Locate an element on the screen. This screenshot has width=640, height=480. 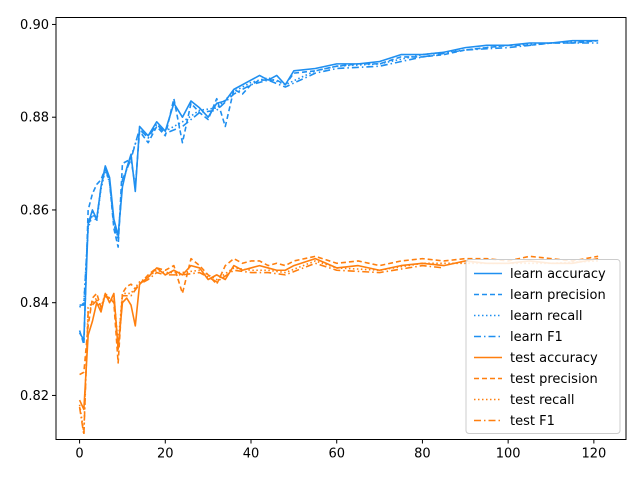
legend-label: learn precision is located at coordinates (558, 295).